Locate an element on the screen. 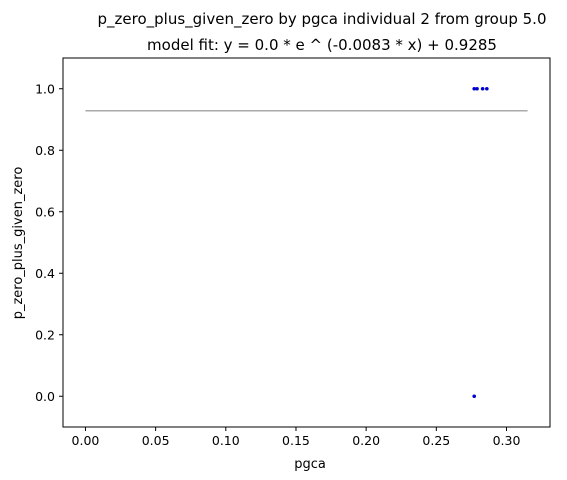 Image resolution: width=567 pixels, height=480 pixels. x-tick-label: 0.20 is located at coordinates (366, 440).